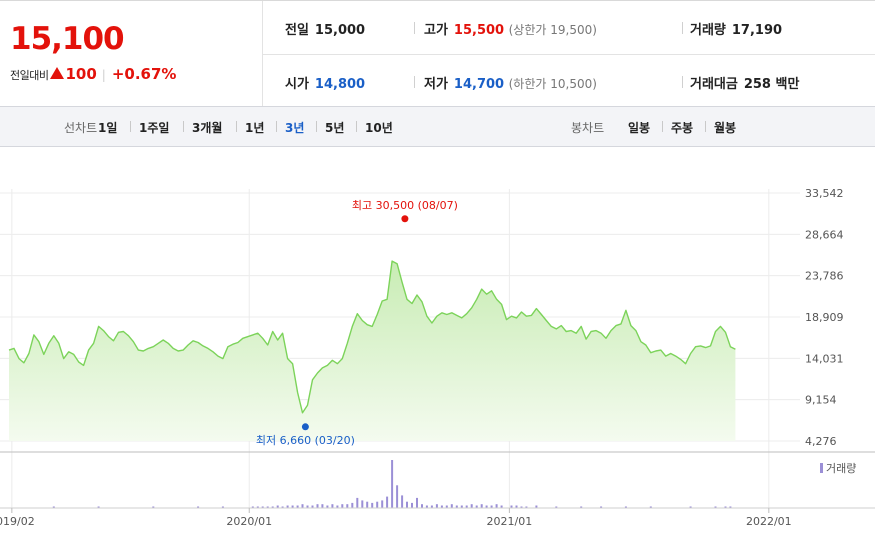  Describe the element at coordinates (824, 358) in the screenshot. I see `y-tick-label: 14,031` at that location.